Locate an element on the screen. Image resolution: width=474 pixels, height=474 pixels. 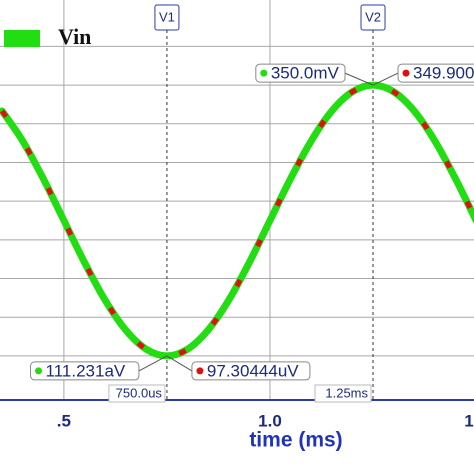
x-tick-label: 1.0 is located at coordinates (270, 420).